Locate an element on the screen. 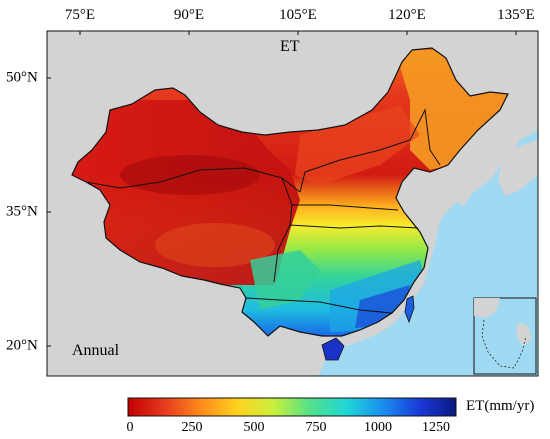  map-title: ET is located at coordinates (290, 46).